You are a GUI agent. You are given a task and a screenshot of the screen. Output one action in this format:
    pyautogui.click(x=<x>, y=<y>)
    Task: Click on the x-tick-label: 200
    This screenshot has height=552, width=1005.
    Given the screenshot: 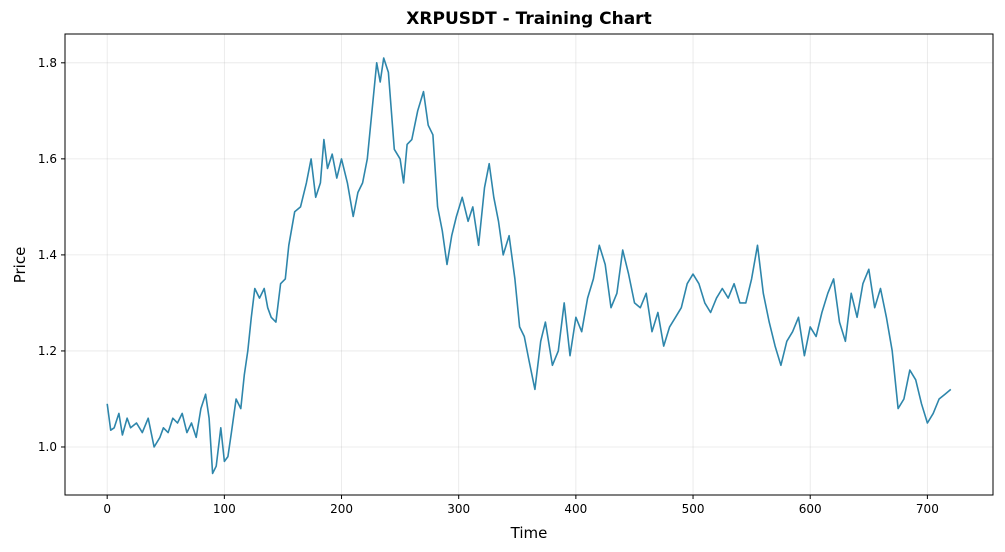 What is the action you would take?
    pyautogui.click(x=341, y=509)
    